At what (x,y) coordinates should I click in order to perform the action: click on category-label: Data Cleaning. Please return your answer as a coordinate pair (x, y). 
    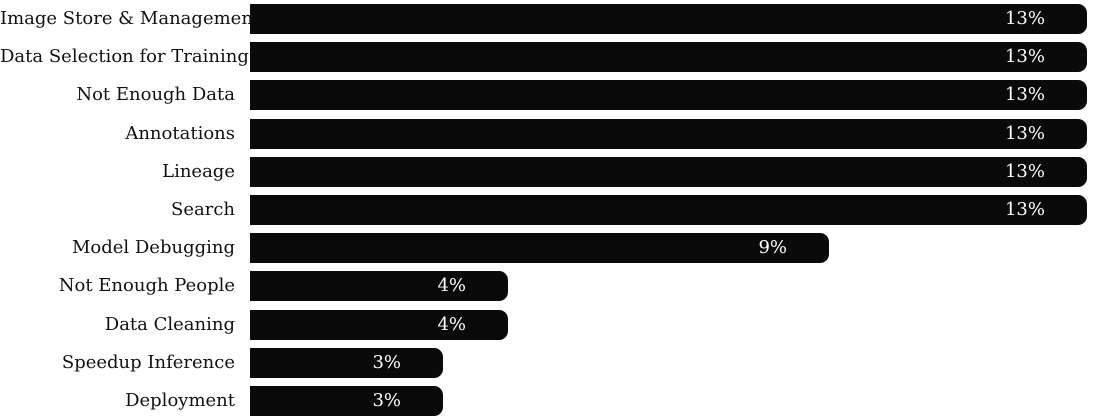
    Looking at the image, I should click on (169, 324).